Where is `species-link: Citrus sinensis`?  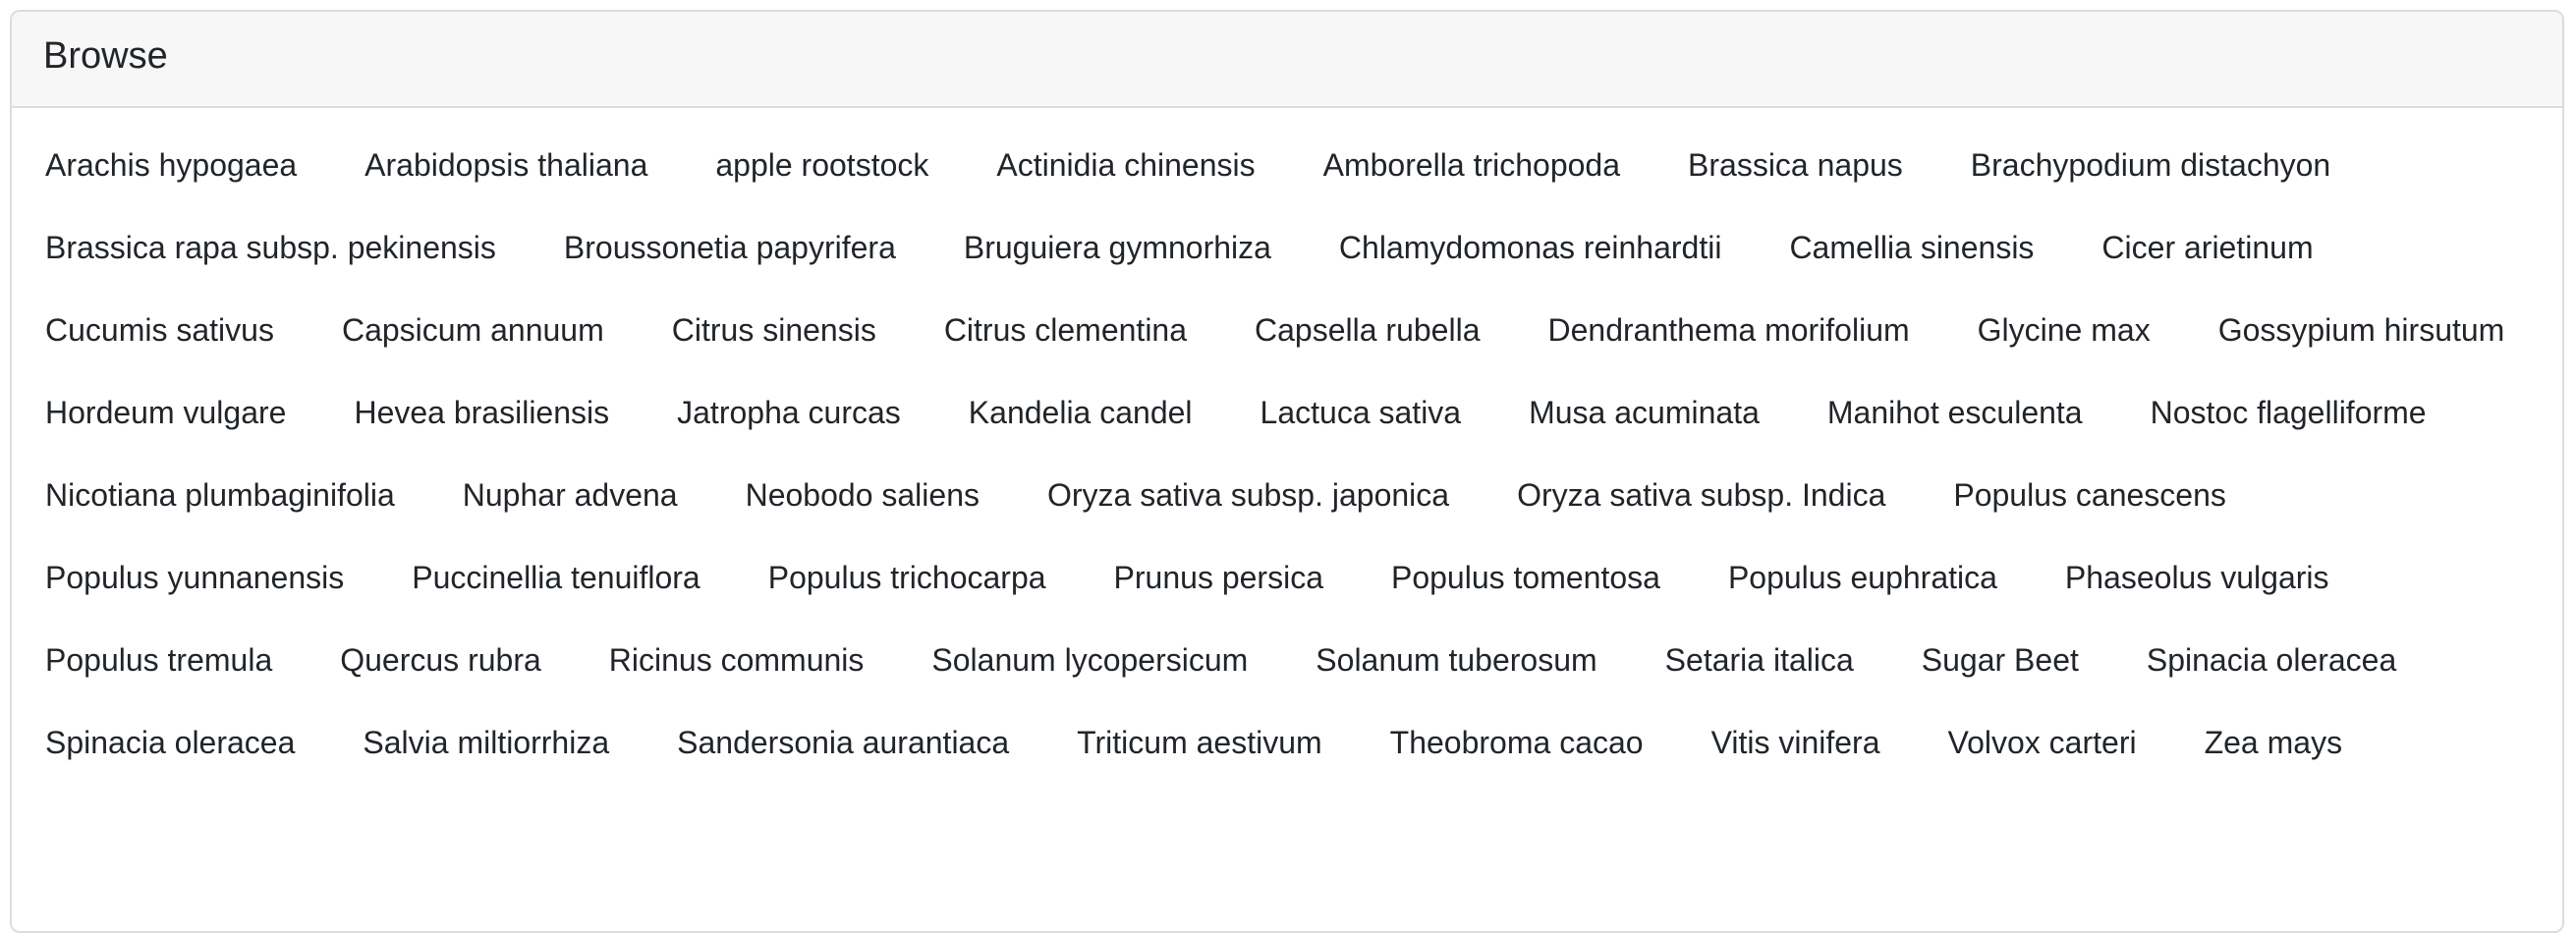 species-link: Citrus sinensis is located at coordinates (773, 330).